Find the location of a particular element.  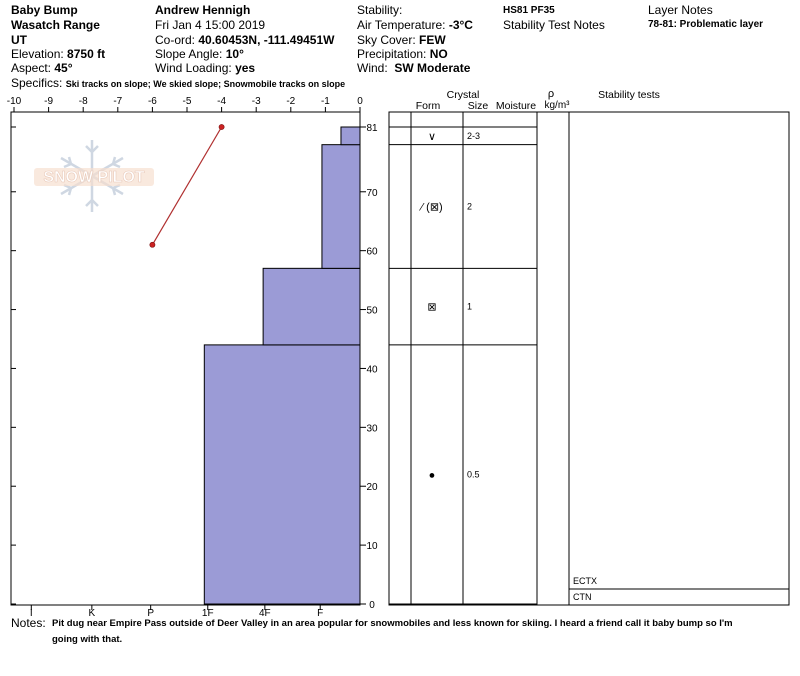

density-unit: kg/m³ is located at coordinates (558, 105).